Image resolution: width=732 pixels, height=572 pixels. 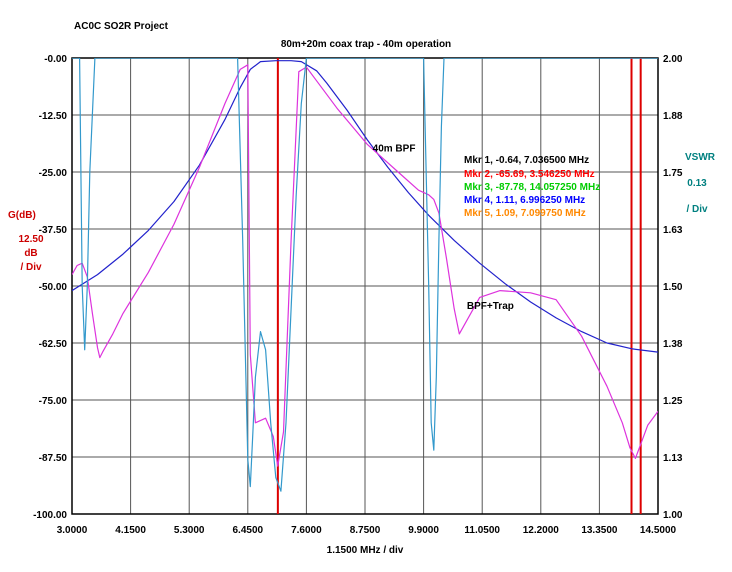 What do you see at coordinates (30, 253) in the screenshot?
I see `left-axis-scale-unit: dB` at bounding box center [30, 253].